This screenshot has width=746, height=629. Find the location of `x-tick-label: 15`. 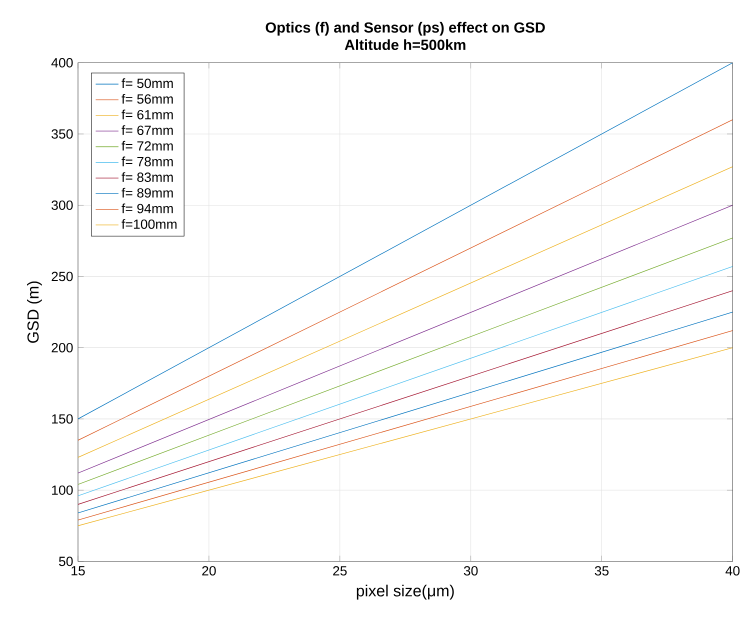

x-tick-label: 15 is located at coordinates (78, 571).